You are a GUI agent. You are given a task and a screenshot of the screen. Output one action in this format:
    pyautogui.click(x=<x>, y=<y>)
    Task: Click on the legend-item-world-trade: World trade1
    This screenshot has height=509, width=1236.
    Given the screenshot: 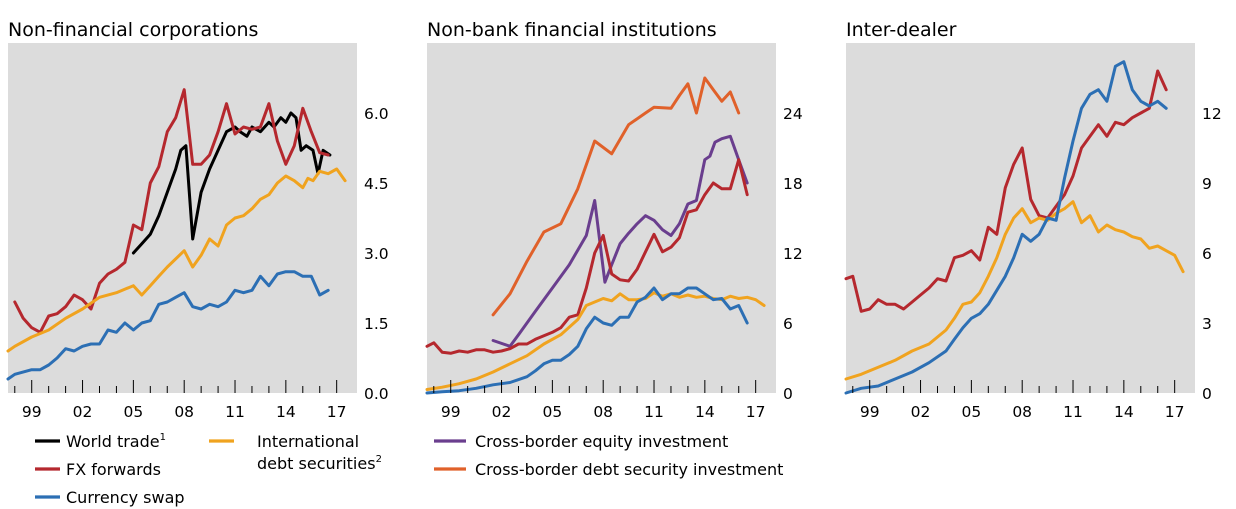 What is the action you would take?
    pyautogui.click(x=100, y=441)
    